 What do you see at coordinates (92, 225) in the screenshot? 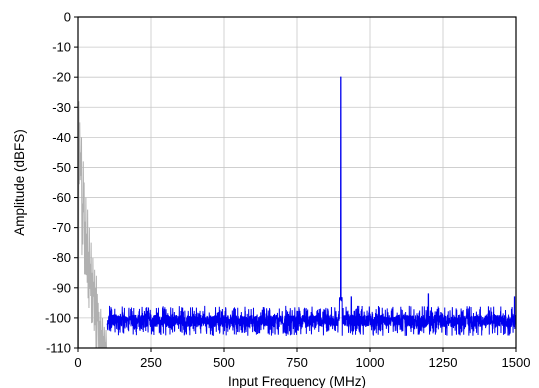
I see `series-gray-trace` at bounding box center [92, 225].